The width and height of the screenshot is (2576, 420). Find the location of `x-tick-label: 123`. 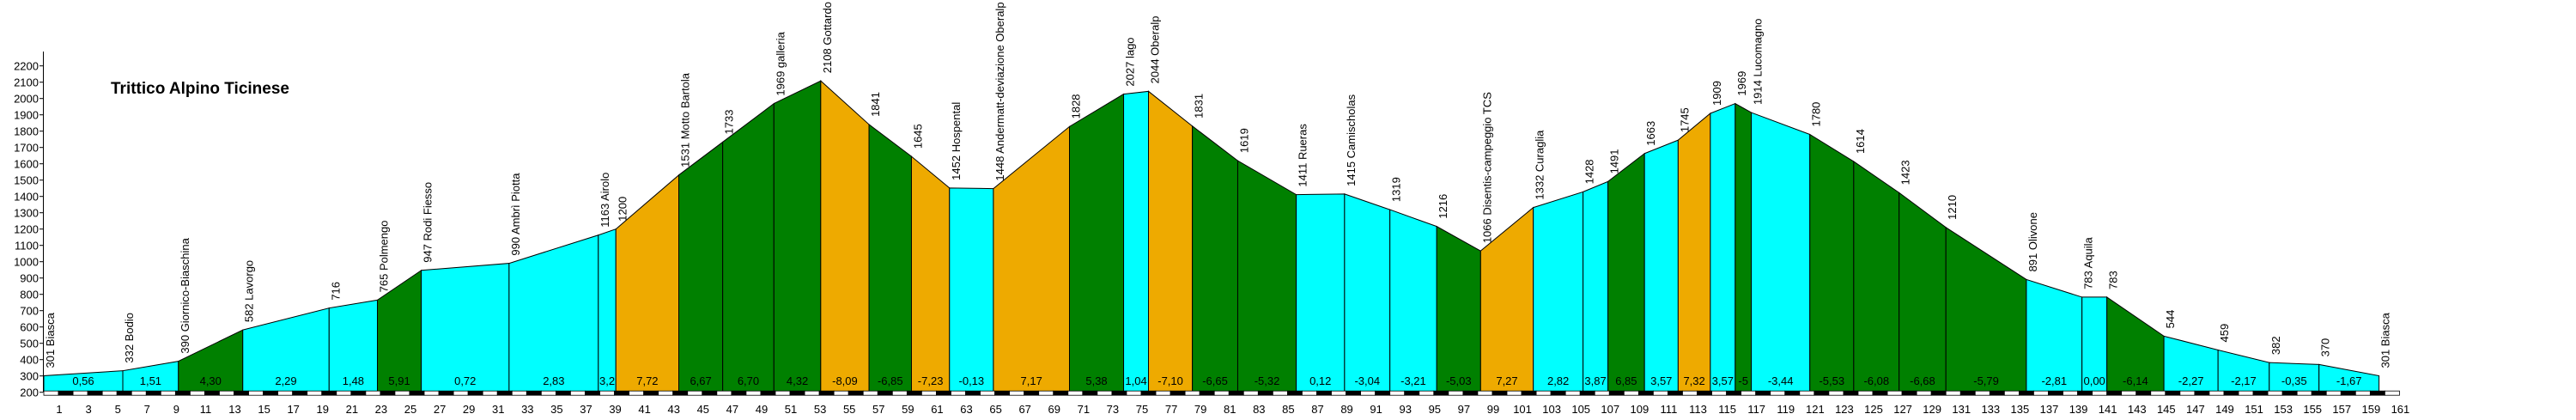

x-tick-label: 123 is located at coordinates (1844, 410).